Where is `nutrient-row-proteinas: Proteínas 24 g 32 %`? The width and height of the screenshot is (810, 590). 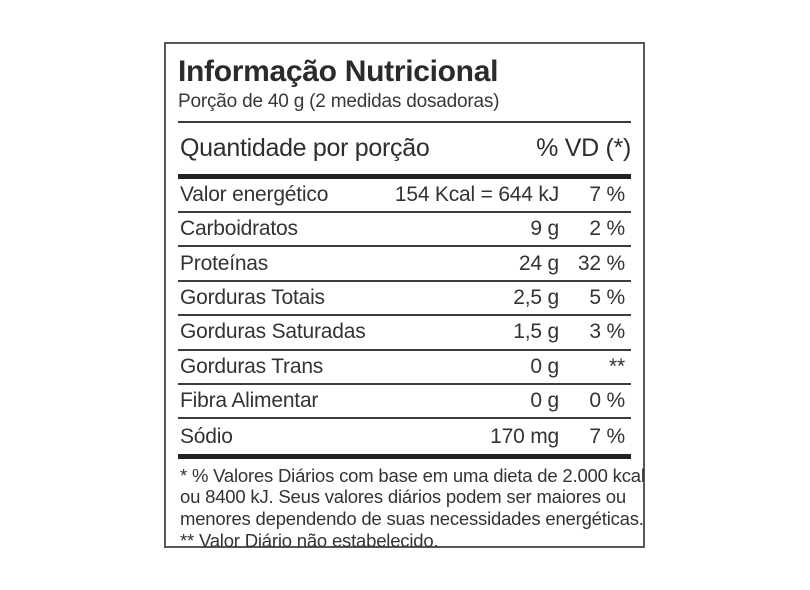 nutrient-row-proteinas: Proteínas 24 g 32 % is located at coordinates (404, 264).